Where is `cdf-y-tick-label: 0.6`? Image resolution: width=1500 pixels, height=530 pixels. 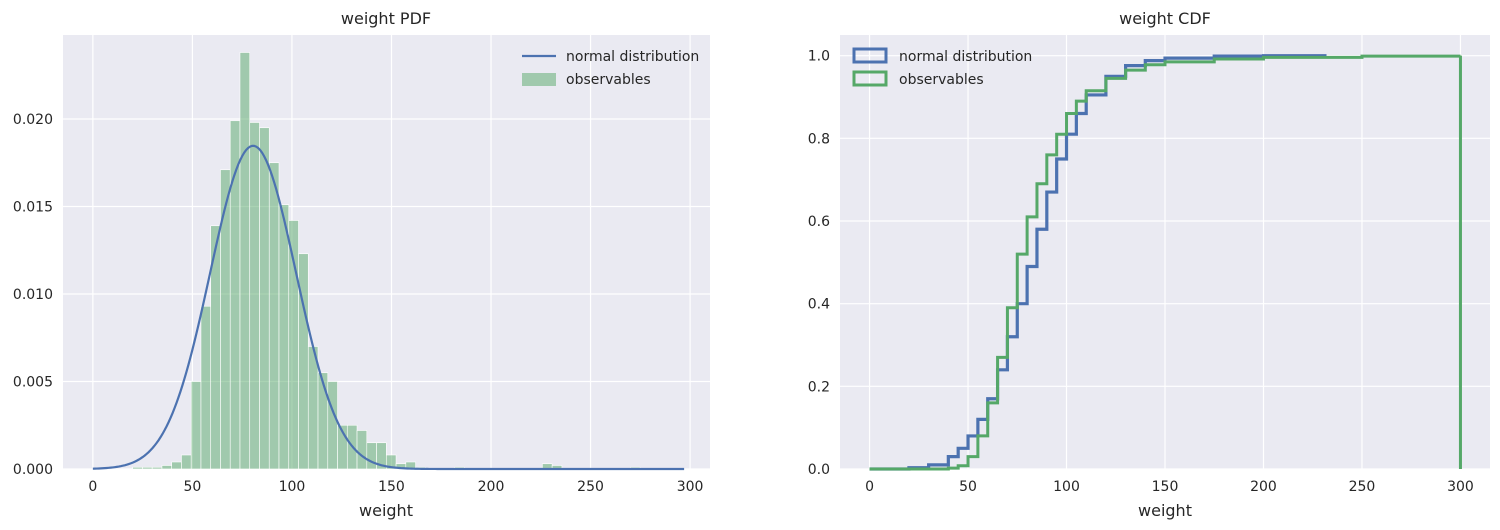 cdf-y-tick-label: 0.6 is located at coordinates (819, 222).